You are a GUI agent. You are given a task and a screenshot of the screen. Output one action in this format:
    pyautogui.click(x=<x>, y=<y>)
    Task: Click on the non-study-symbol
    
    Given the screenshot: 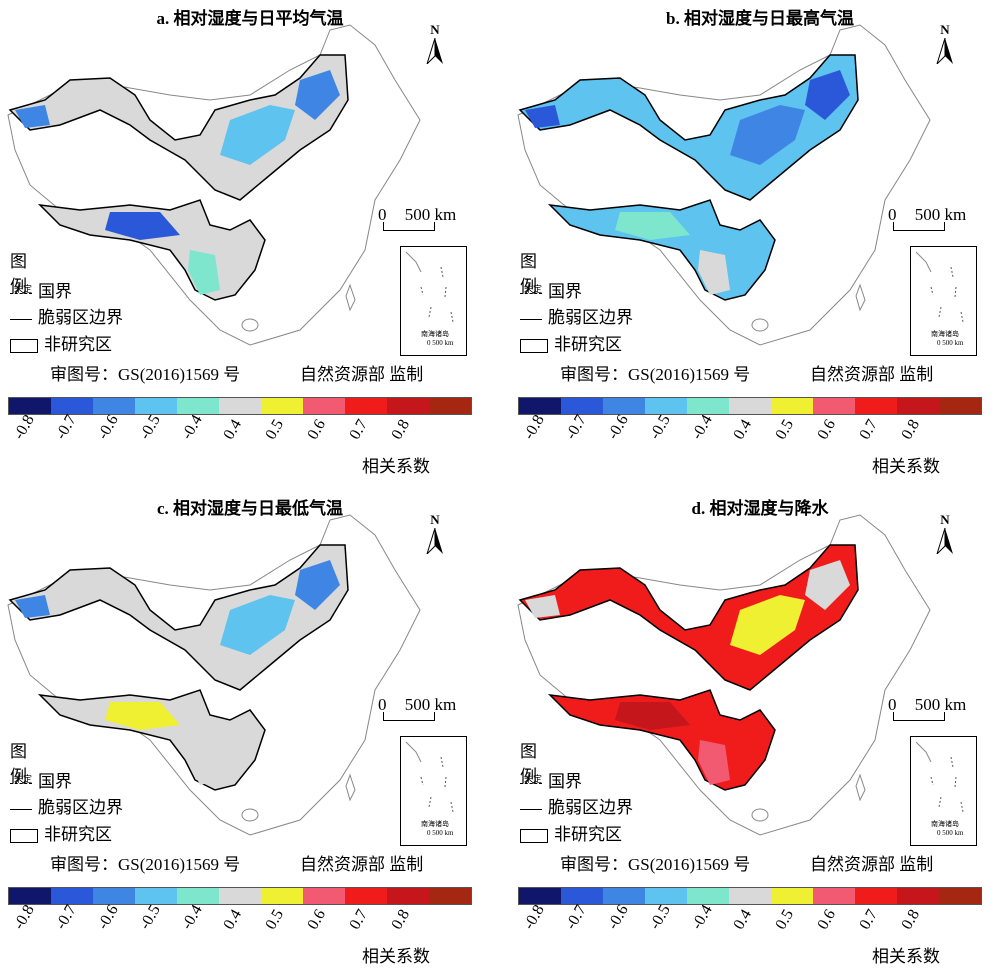 What is the action you would take?
    pyautogui.click(x=534, y=836)
    